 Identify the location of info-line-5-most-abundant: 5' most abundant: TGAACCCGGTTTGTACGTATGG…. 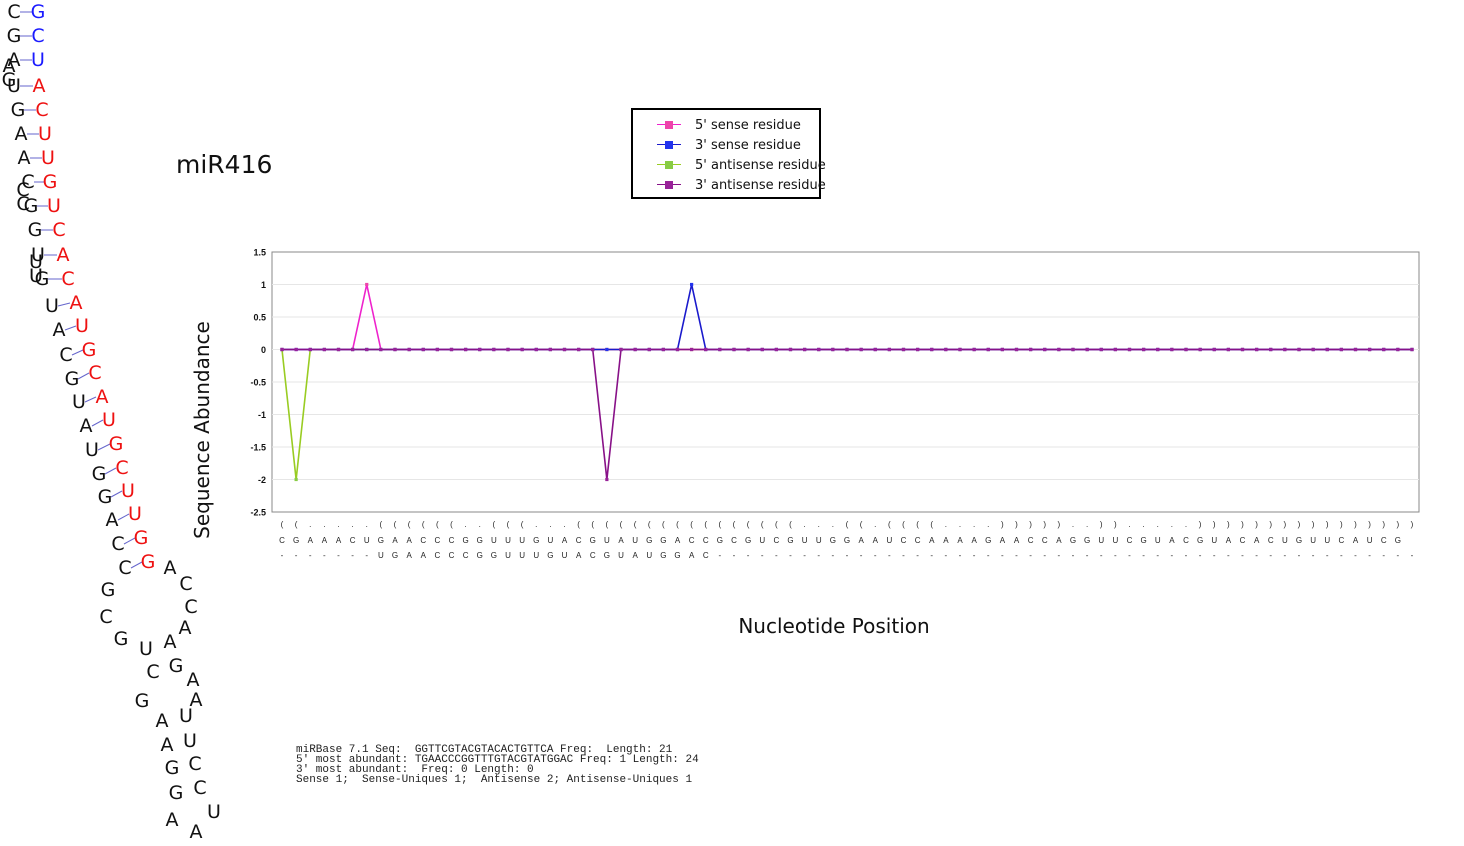
(497, 760).